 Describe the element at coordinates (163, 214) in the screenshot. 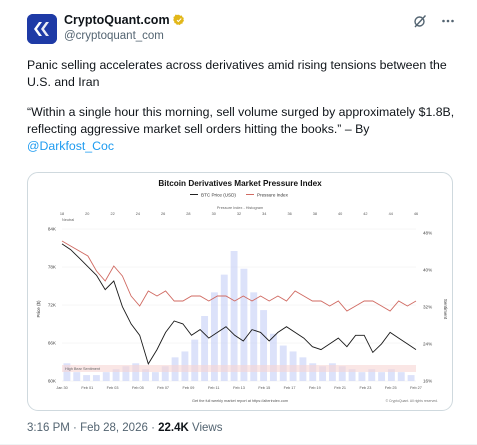

I see `top-tick-label: 26` at that location.